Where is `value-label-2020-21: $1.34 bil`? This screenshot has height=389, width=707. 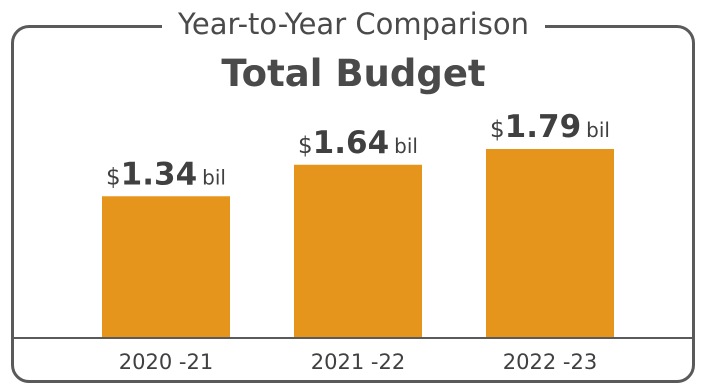 value-label-2020-21: $1.34 bil is located at coordinates (166, 174).